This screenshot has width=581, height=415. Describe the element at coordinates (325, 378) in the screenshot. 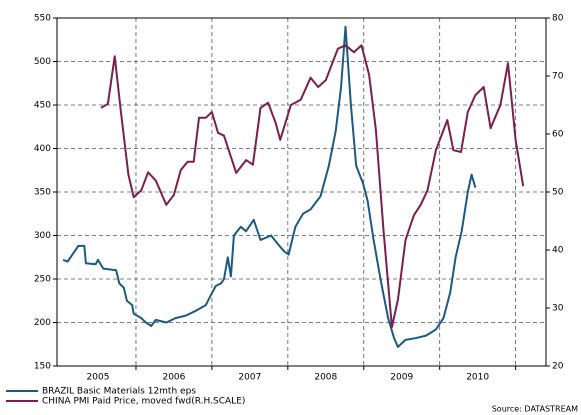

I see `x-tick-label: 2008` at that location.